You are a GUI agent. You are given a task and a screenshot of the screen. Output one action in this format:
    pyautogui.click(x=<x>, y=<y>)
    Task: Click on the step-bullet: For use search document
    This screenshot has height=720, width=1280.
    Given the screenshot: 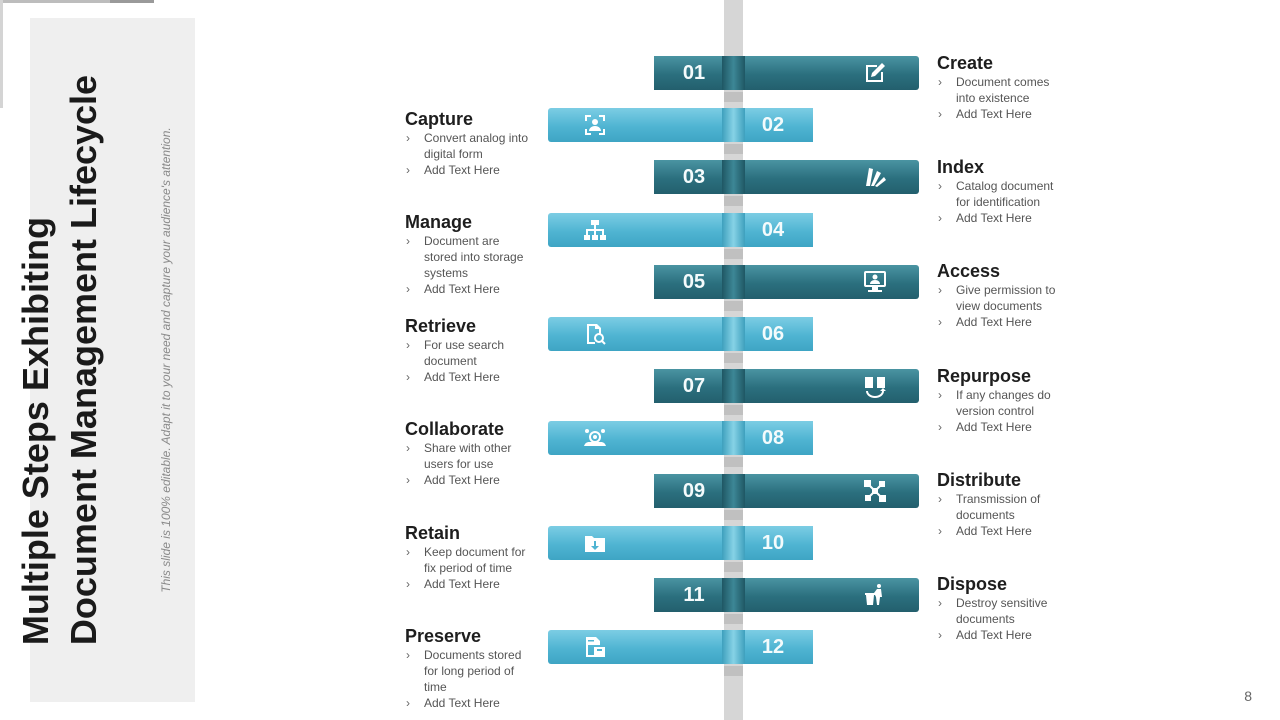 What is the action you would take?
    pyautogui.click(x=470, y=353)
    